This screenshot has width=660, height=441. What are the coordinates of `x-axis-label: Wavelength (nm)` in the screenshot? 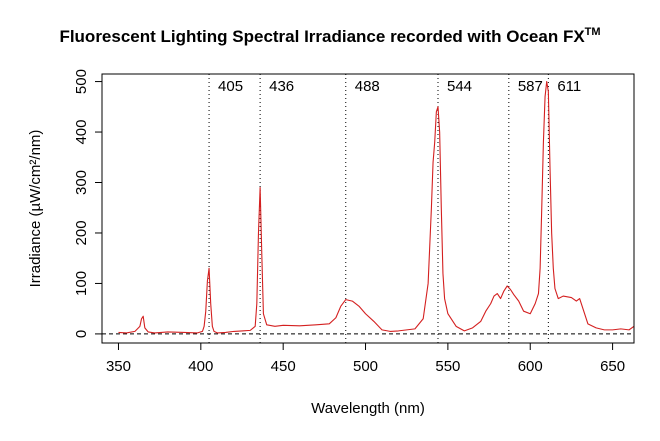 It's located at (368, 408).